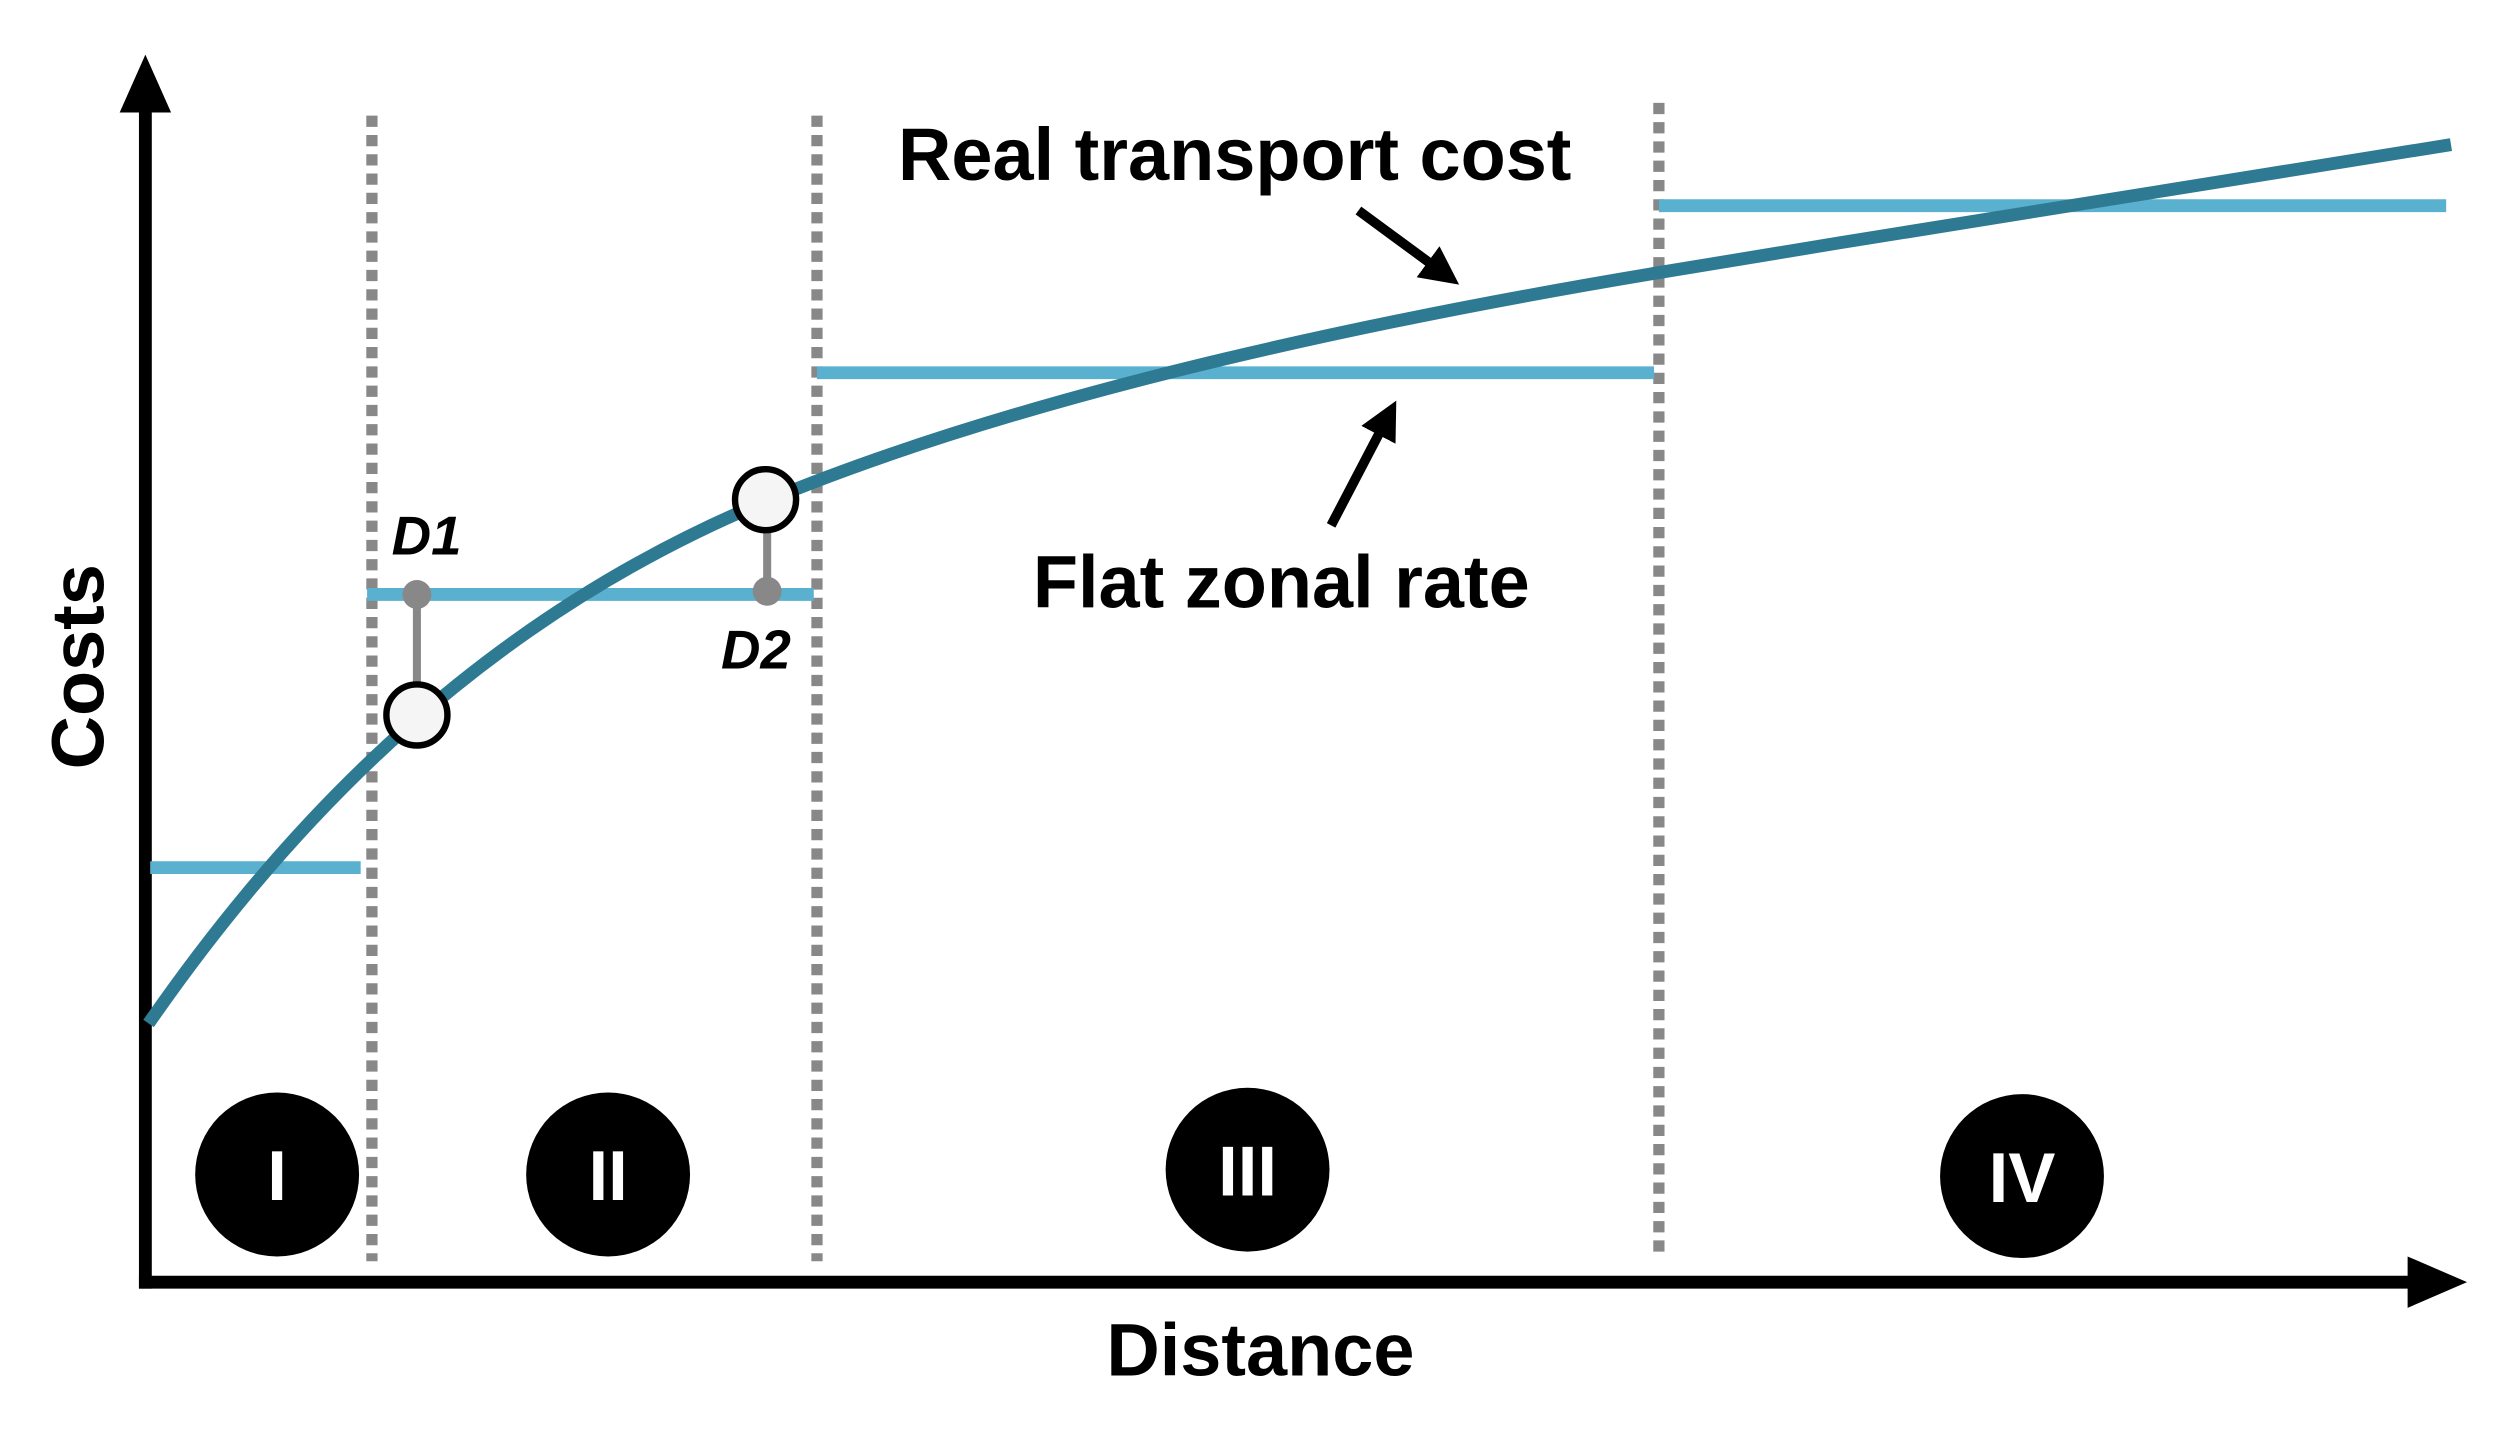 This screenshot has height=1438, width=2508. I want to click on d1-label: D1, so click(427, 535).